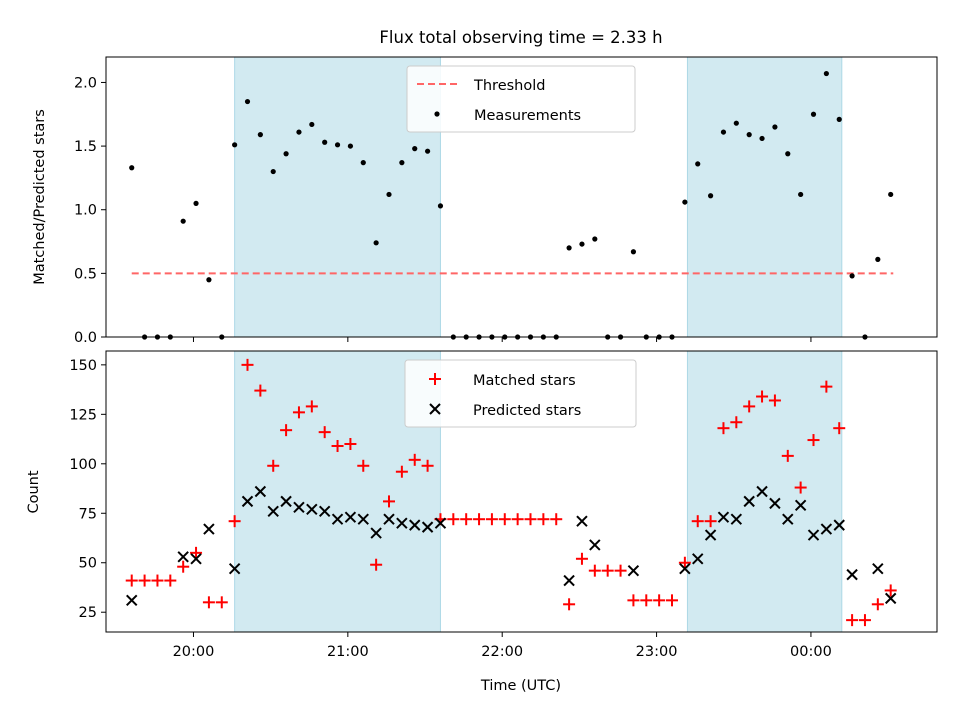 The height and width of the screenshot is (720, 960). Describe the element at coordinates (520, 686) in the screenshot. I see `x-axis-label: Time (UTC)` at that location.